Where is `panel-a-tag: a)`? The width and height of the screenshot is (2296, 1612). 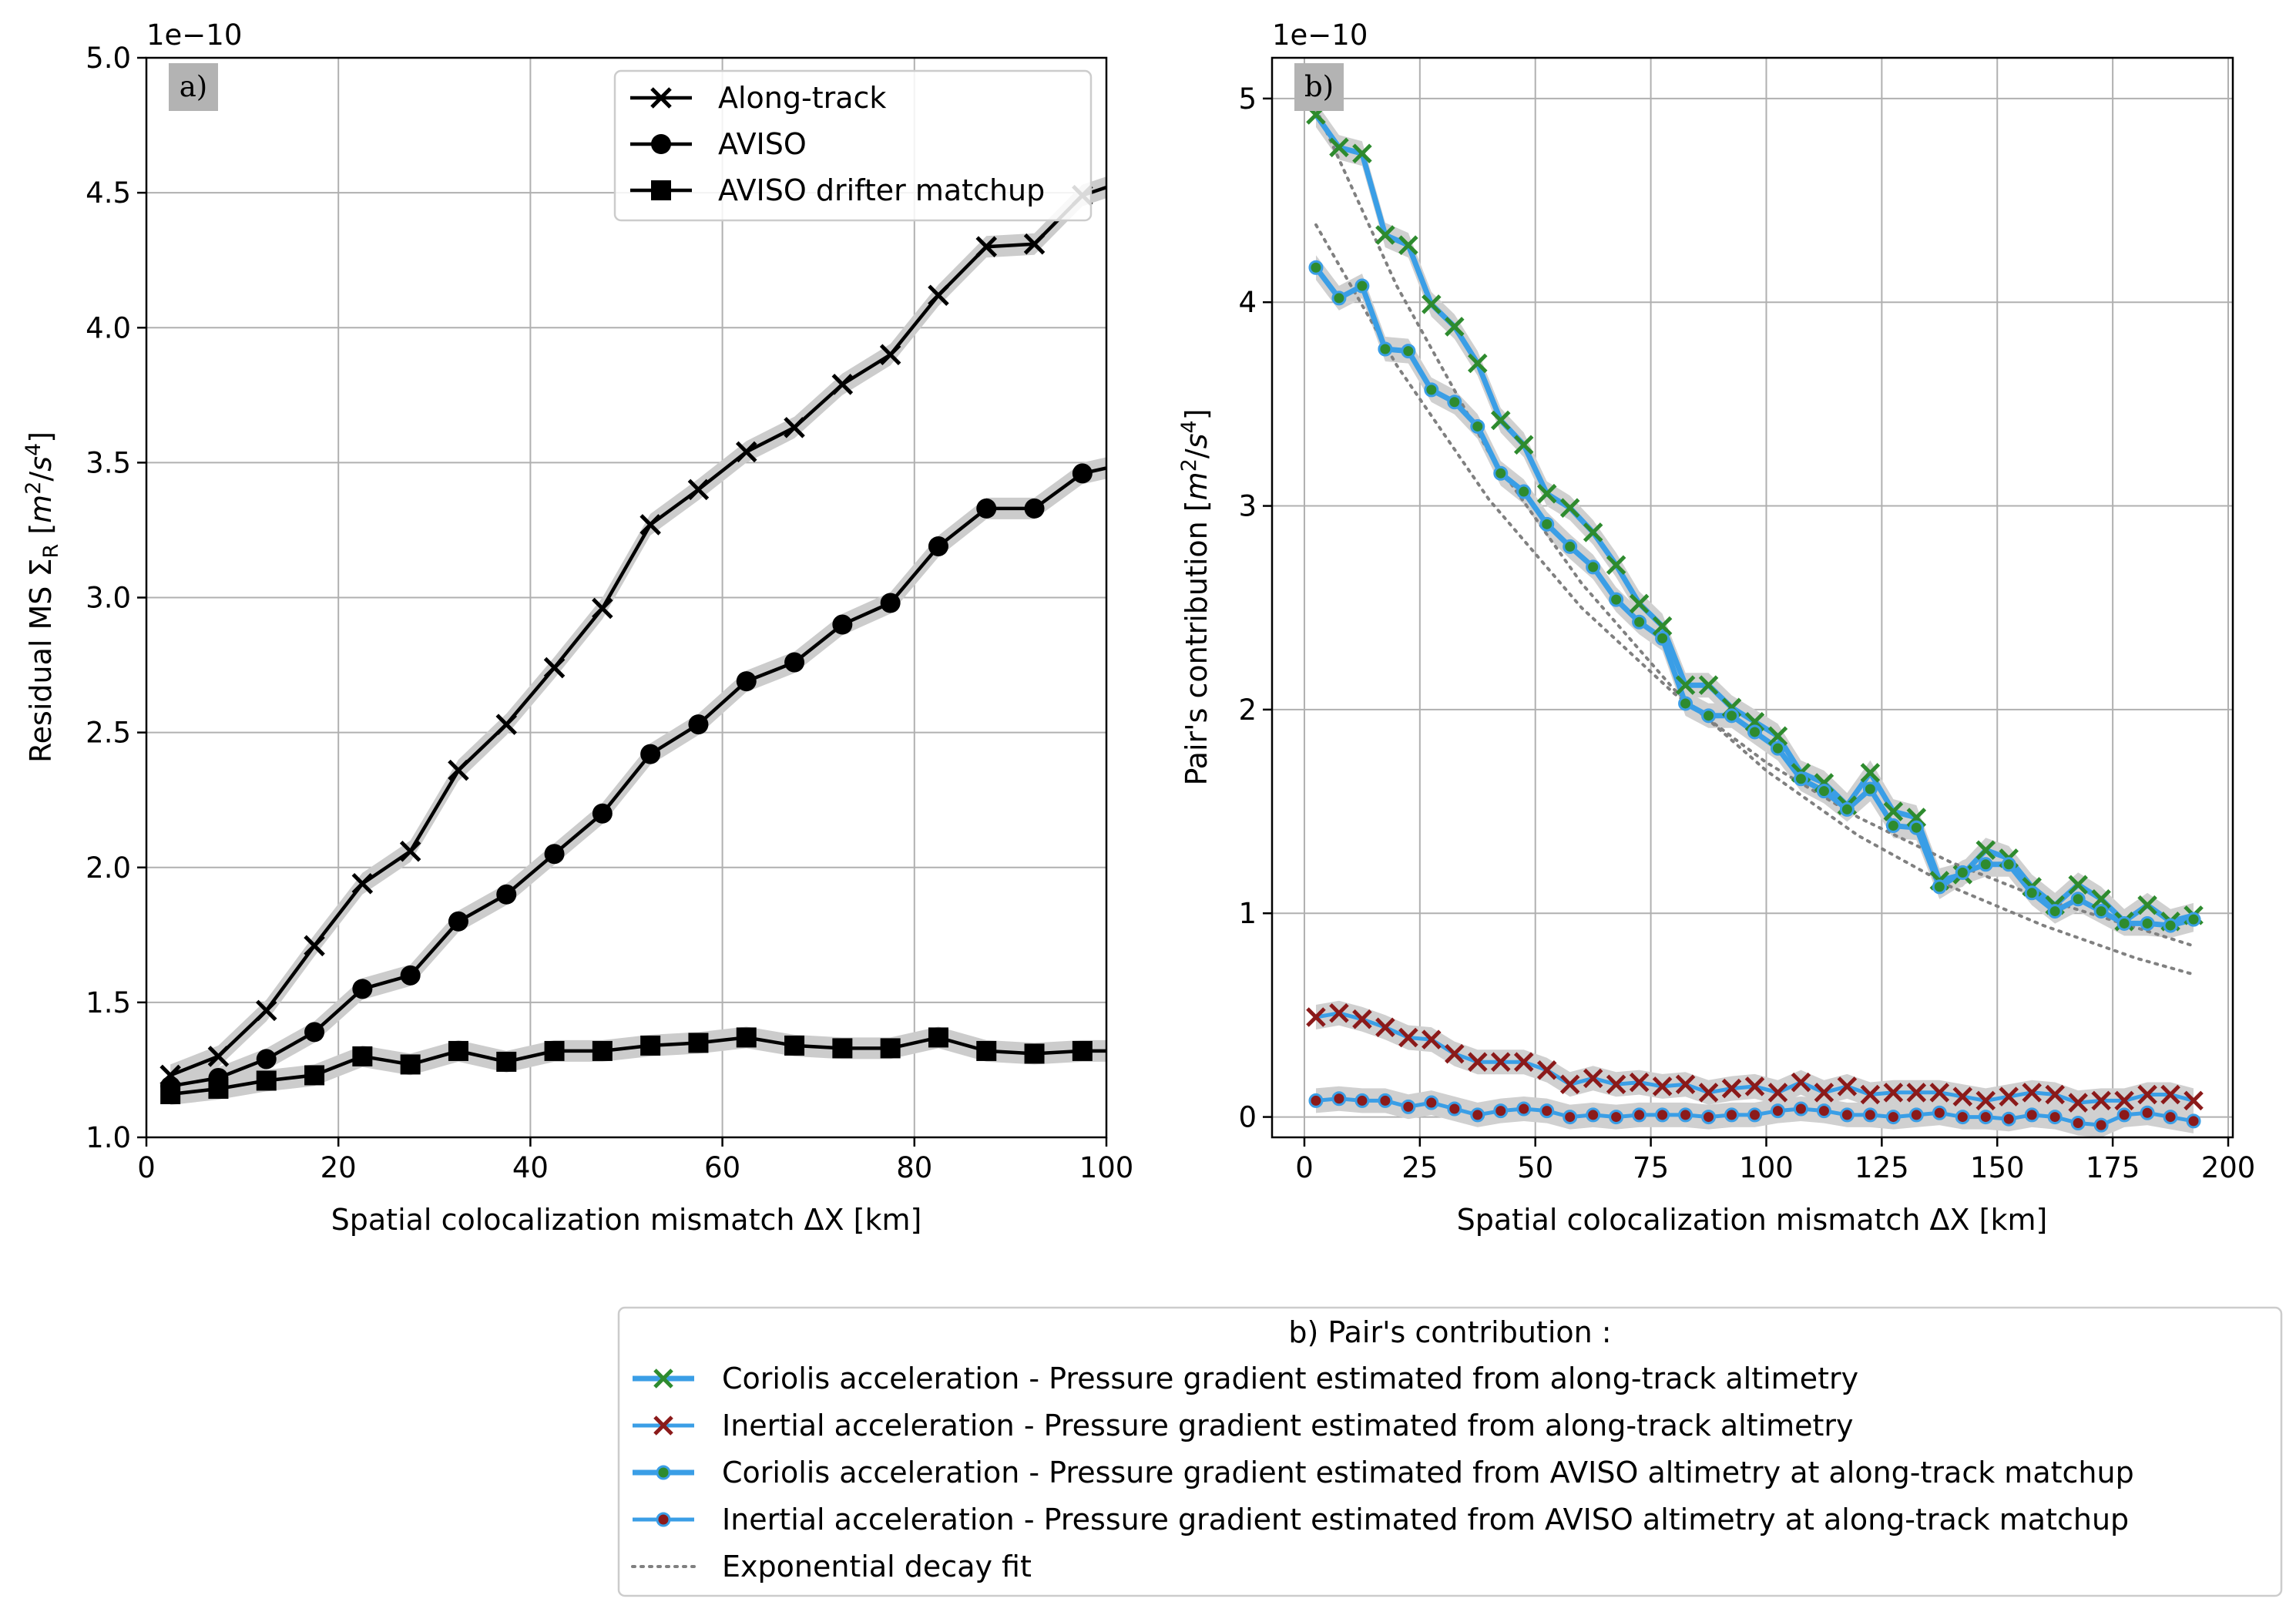
panel-a-tag: a) is located at coordinates (194, 86).